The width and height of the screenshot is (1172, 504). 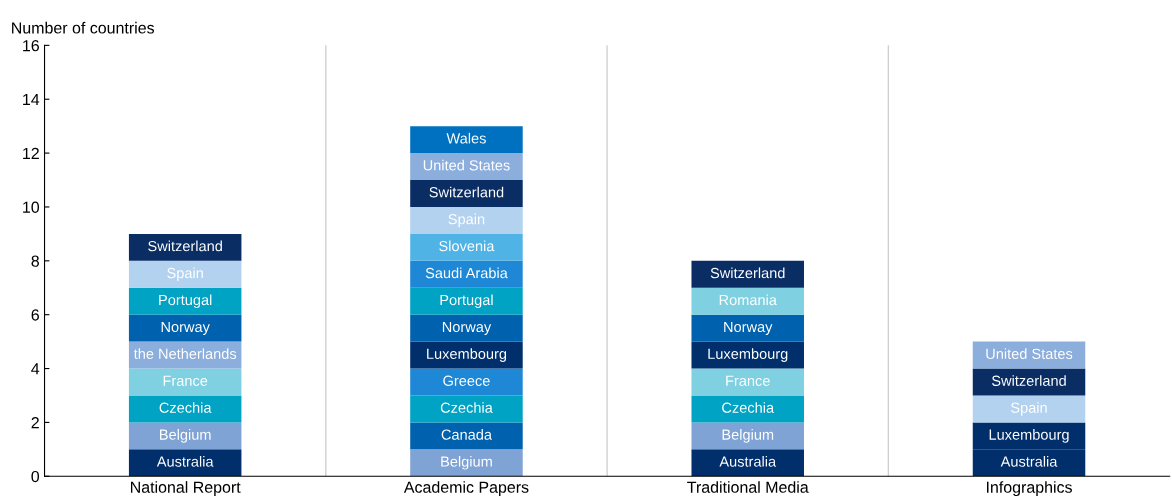 I want to click on y-axis-title: Number of countries, so click(x=83, y=27).